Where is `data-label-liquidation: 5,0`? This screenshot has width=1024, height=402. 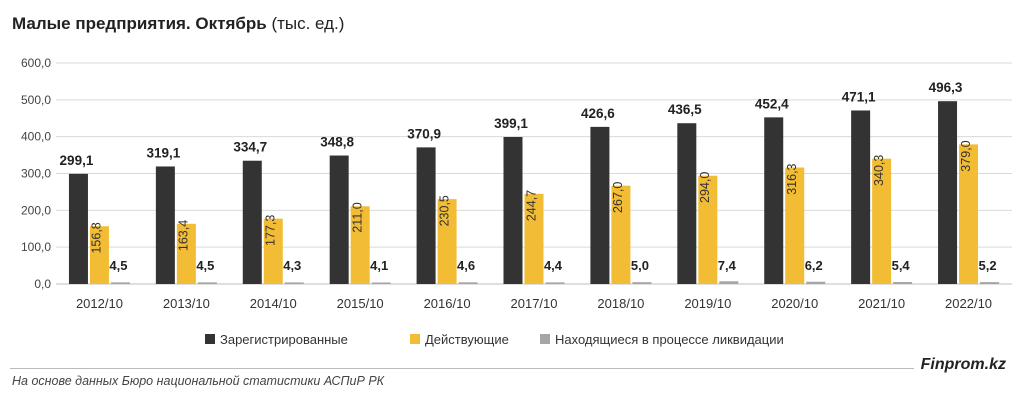
data-label-liquidation: 5,0 is located at coordinates (640, 265).